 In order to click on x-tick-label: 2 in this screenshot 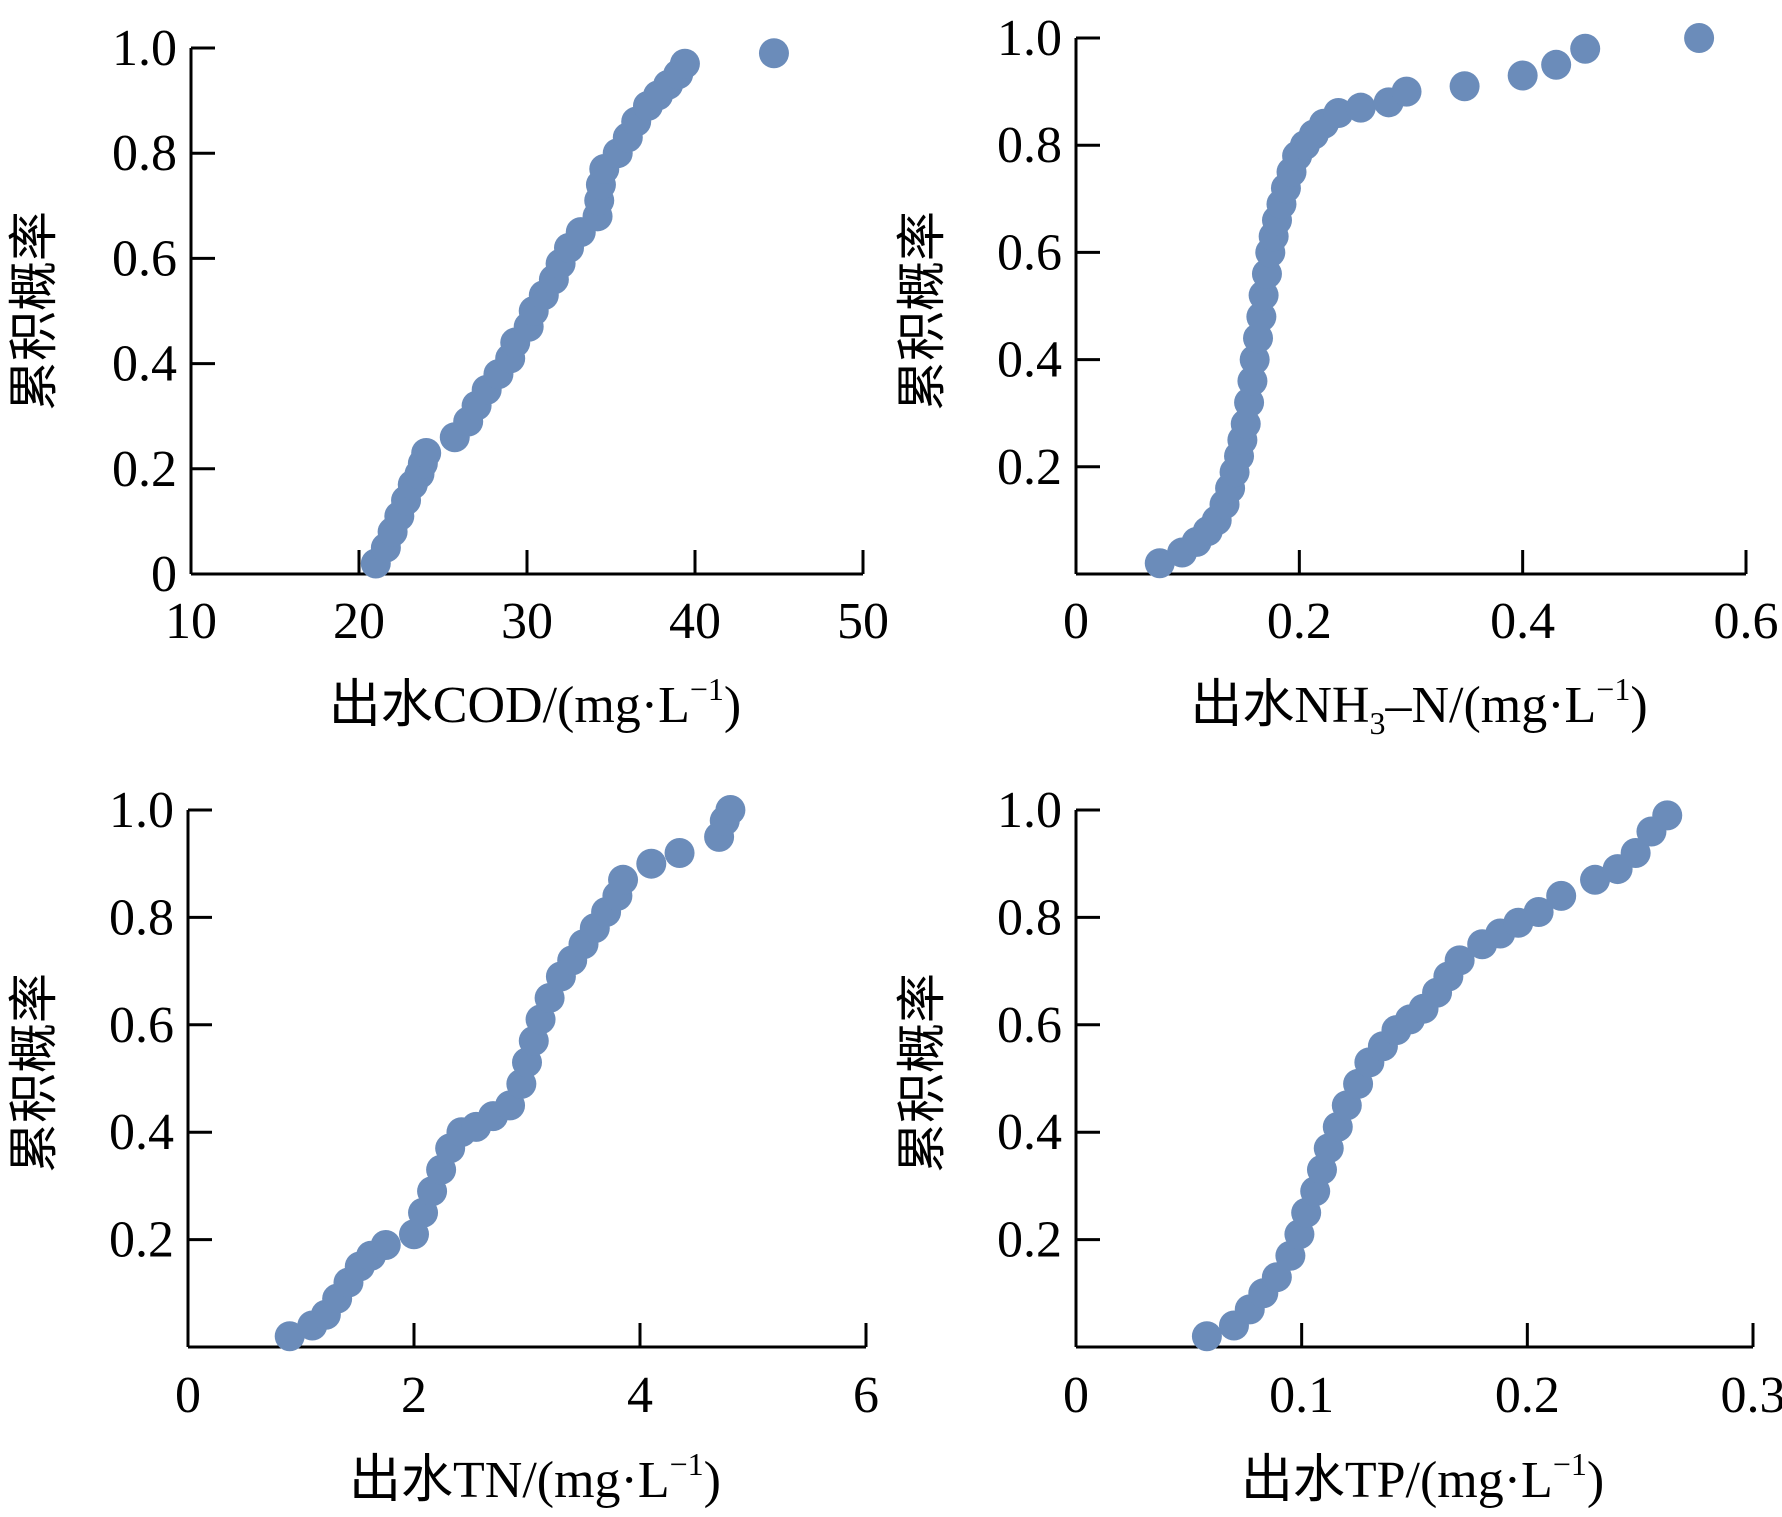, I will do `click(414, 1395)`.